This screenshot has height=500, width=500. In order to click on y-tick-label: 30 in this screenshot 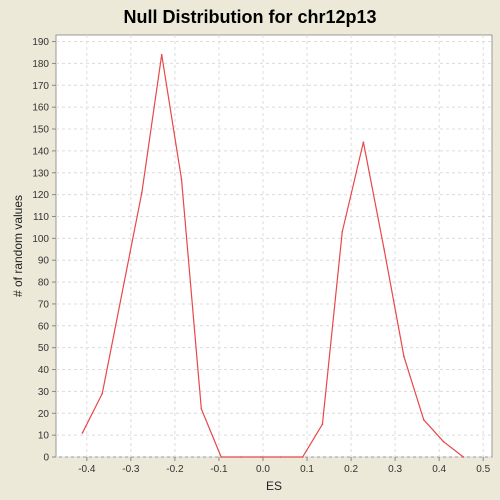, I will do `click(44, 392)`.